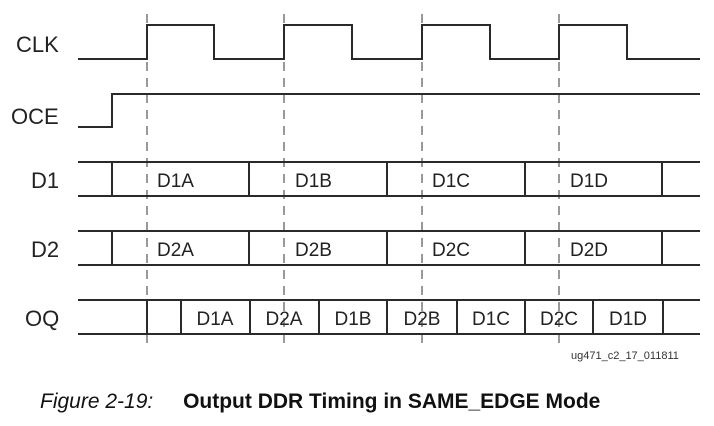 The height and width of the screenshot is (426, 714). I want to click on d2-cell: D2D, so click(589, 250).